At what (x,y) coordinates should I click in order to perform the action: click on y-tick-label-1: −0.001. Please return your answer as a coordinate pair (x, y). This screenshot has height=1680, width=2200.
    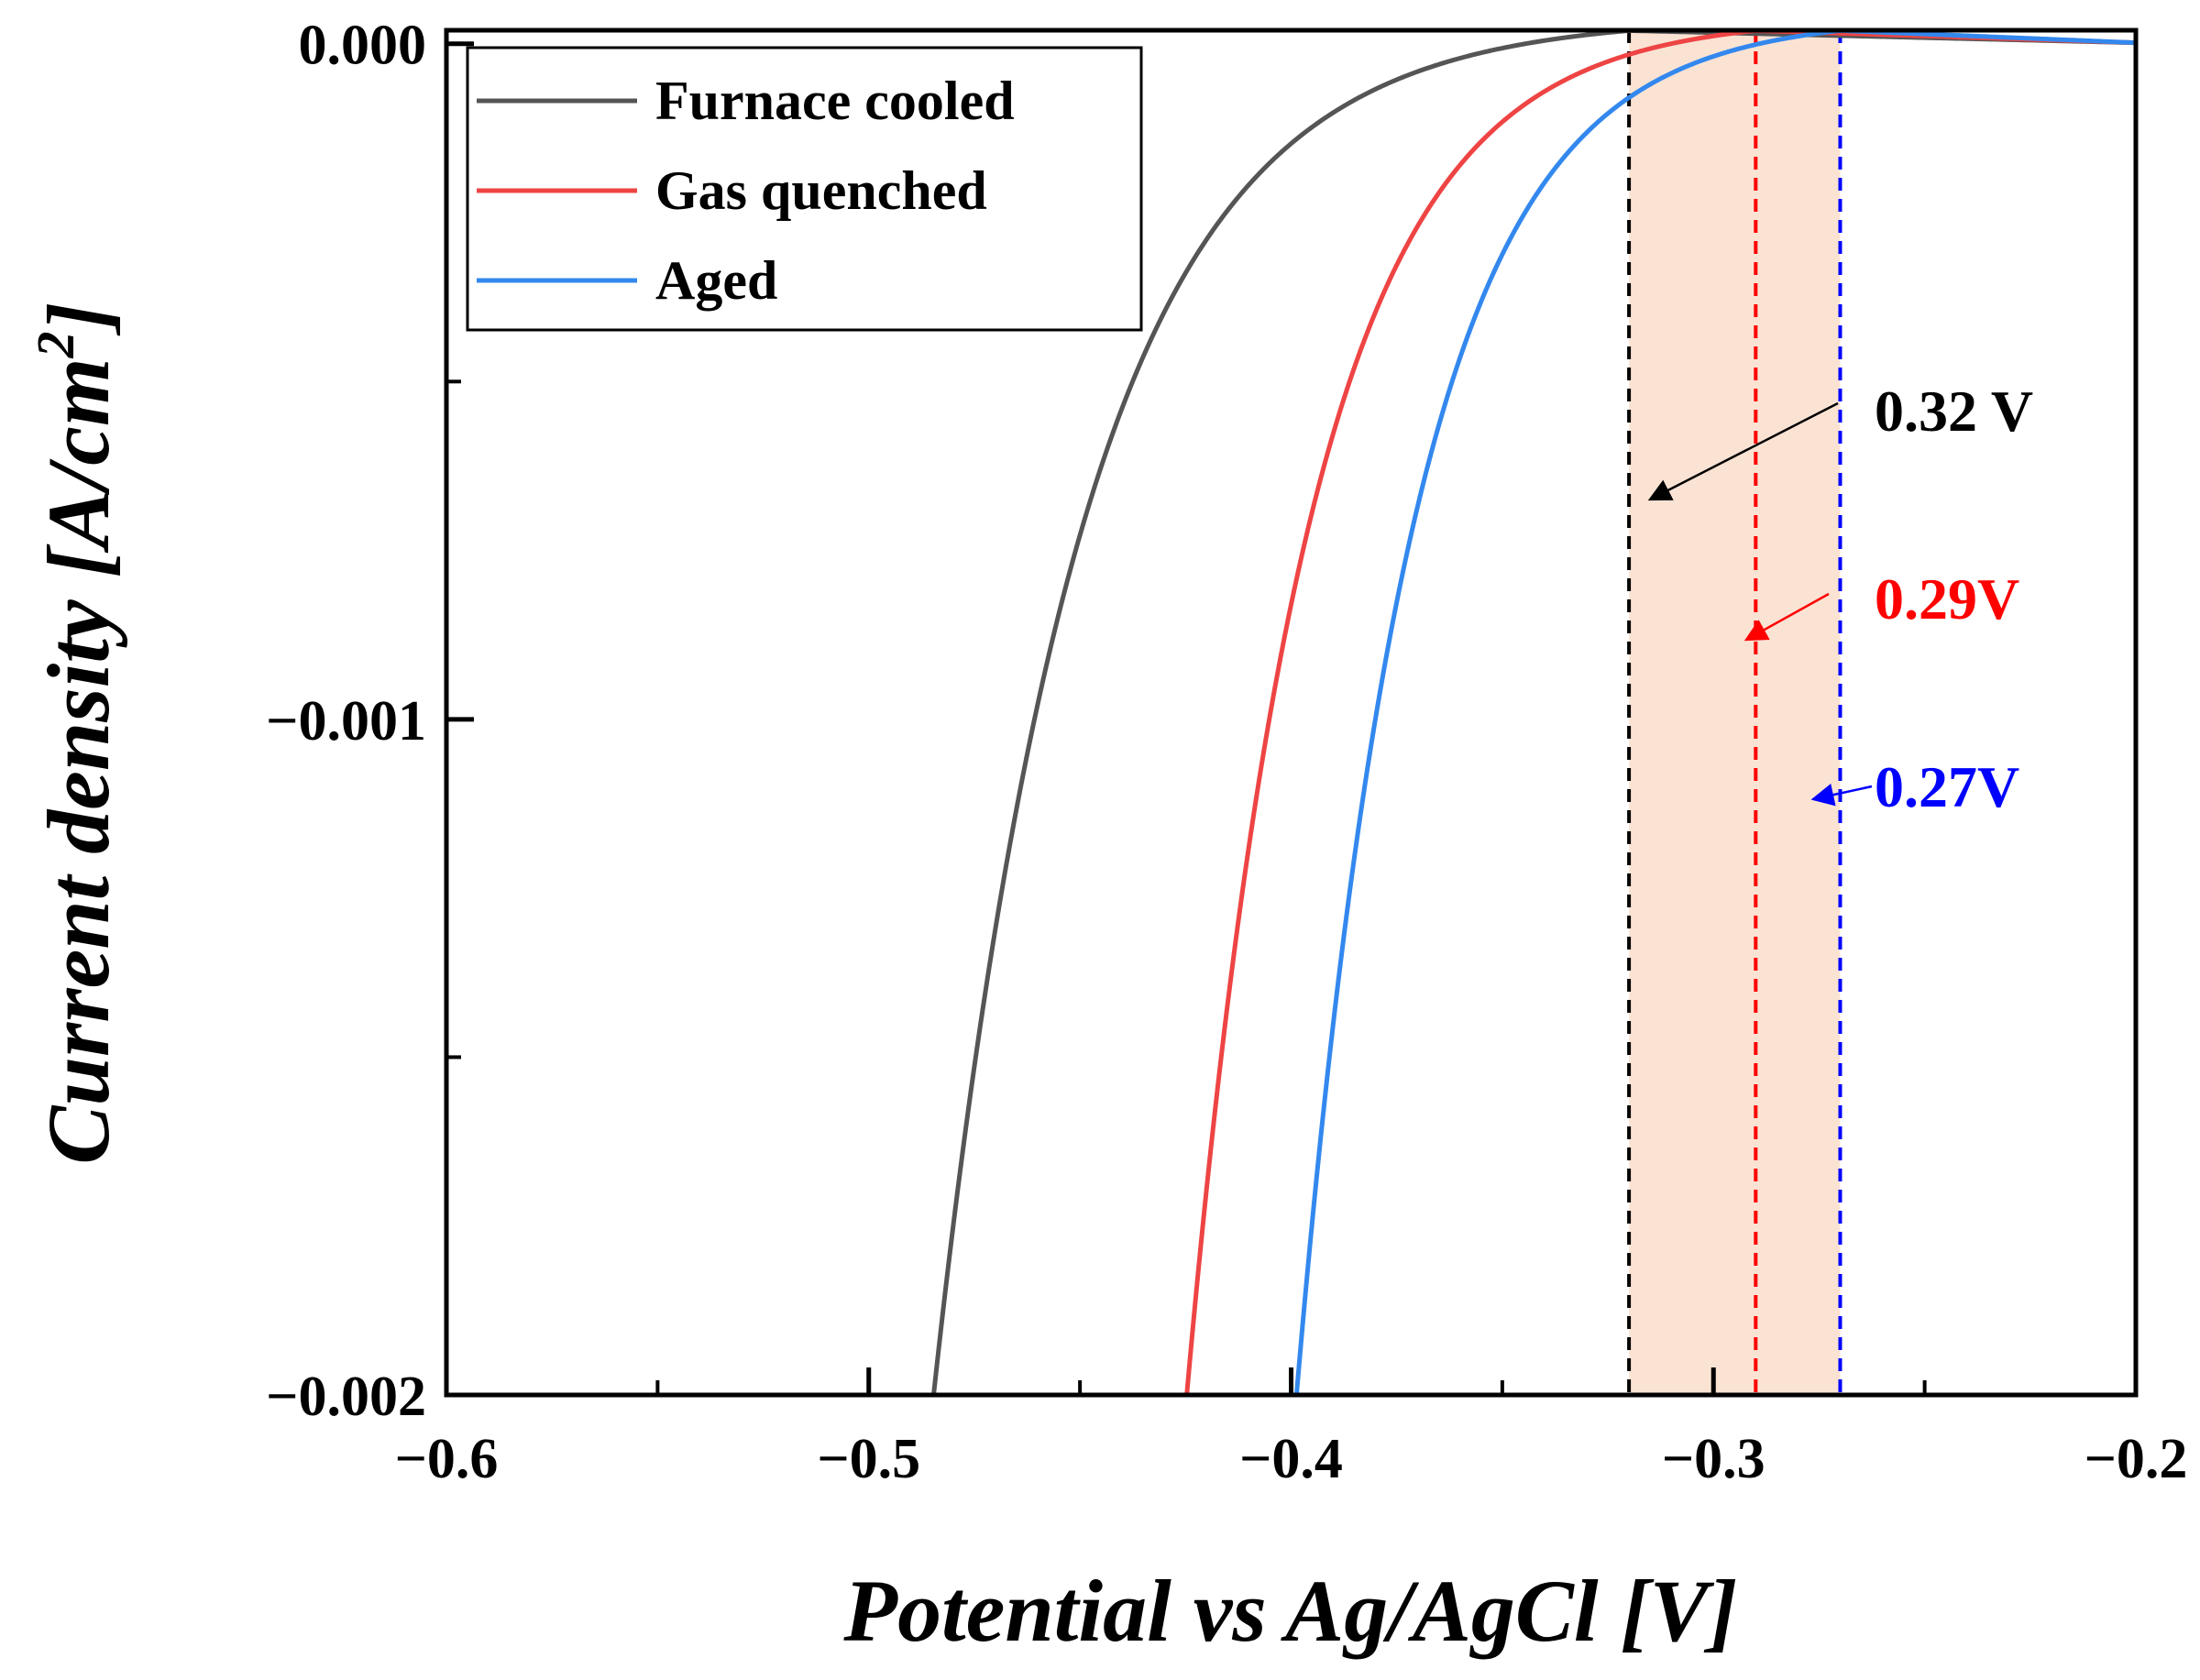
    Looking at the image, I should click on (346, 721).